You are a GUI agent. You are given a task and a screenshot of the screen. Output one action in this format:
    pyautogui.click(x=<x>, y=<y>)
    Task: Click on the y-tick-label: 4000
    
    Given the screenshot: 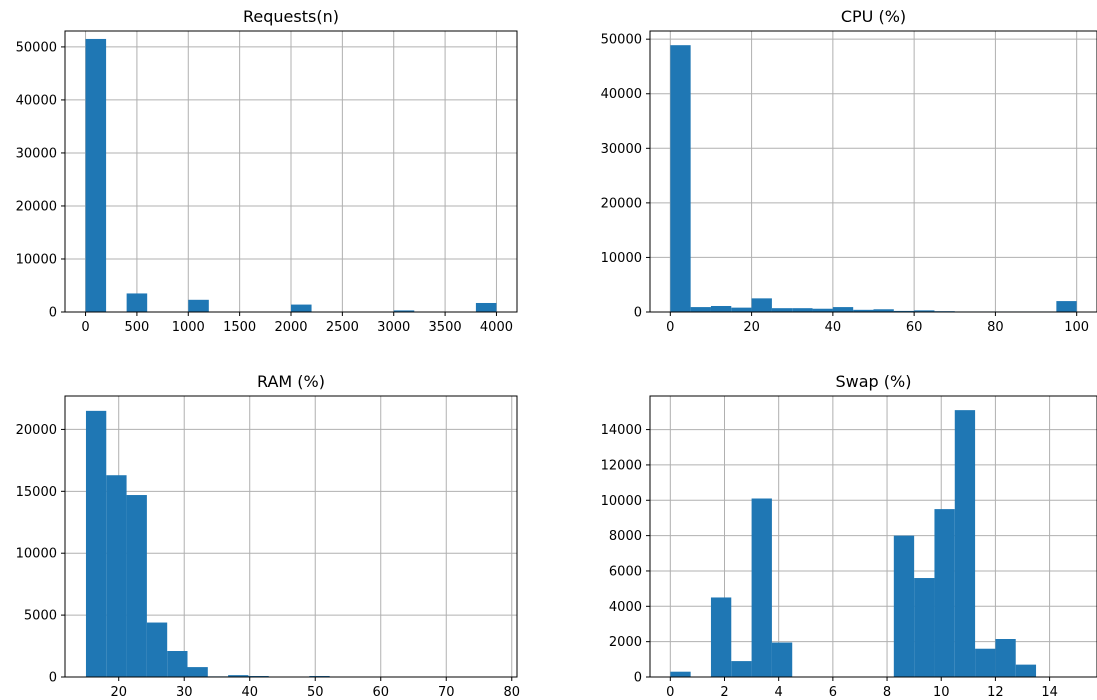 What is the action you would take?
    pyautogui.click(x=625, y=607)
    